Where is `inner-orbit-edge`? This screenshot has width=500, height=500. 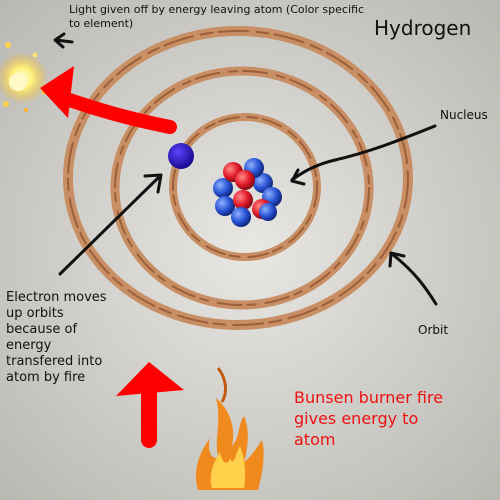
inner-orbit-edge is located at coordinates (245, 187).